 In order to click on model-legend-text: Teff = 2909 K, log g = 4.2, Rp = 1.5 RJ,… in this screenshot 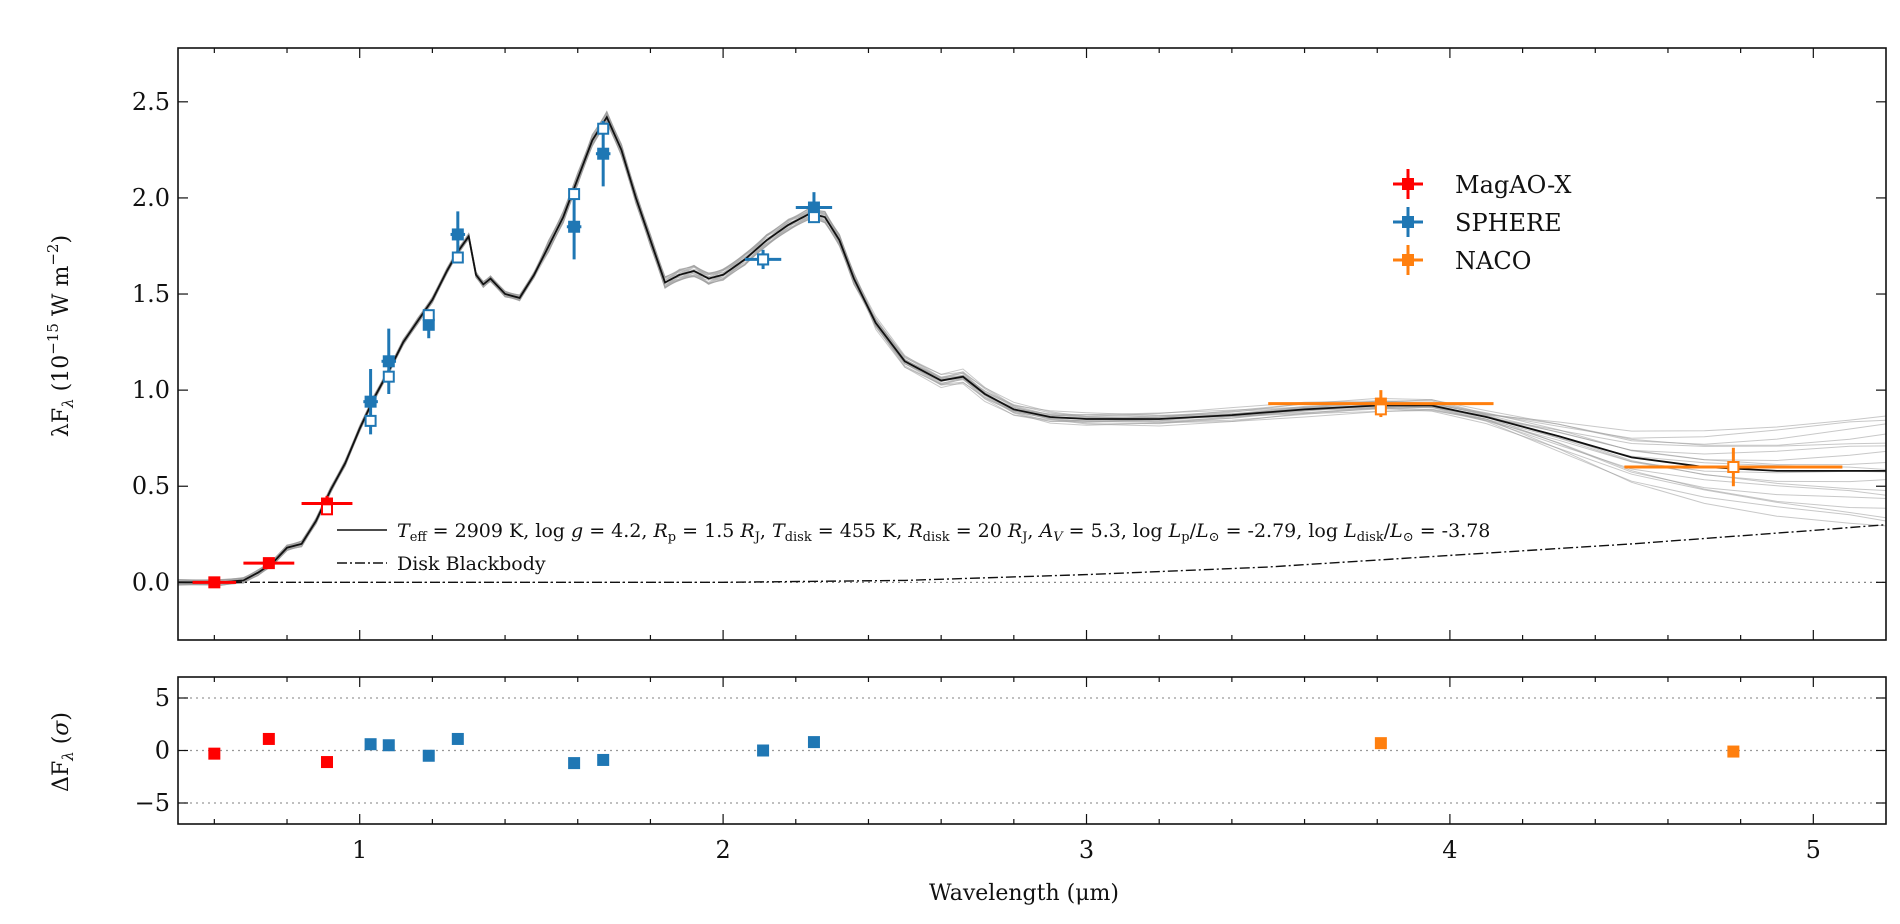, I will do `click(943, 532)`.